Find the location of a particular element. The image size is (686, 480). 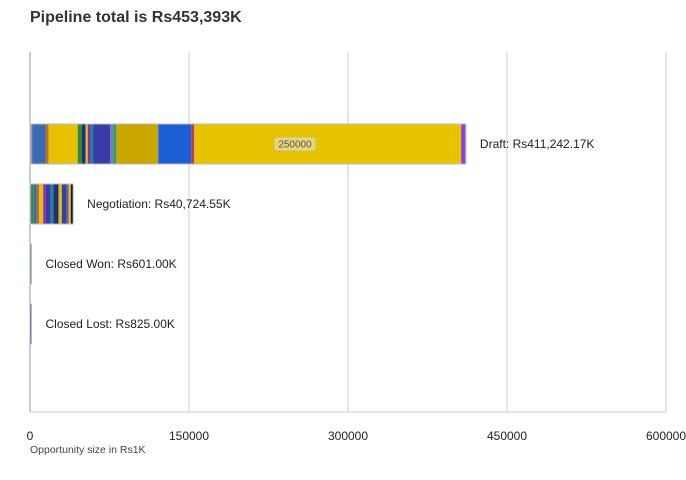

bar-data-label: Closed Lost: Rs825.00K is located at coordinates (110, 324).